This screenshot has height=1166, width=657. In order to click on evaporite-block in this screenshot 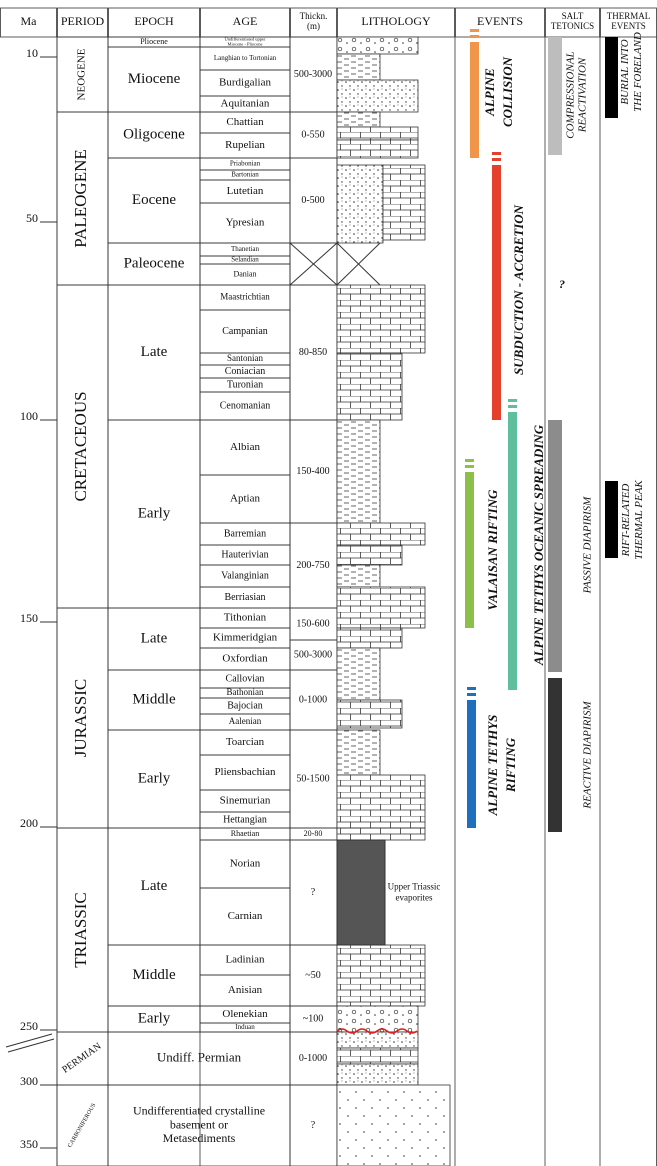, I will do `click(361, 892)`.